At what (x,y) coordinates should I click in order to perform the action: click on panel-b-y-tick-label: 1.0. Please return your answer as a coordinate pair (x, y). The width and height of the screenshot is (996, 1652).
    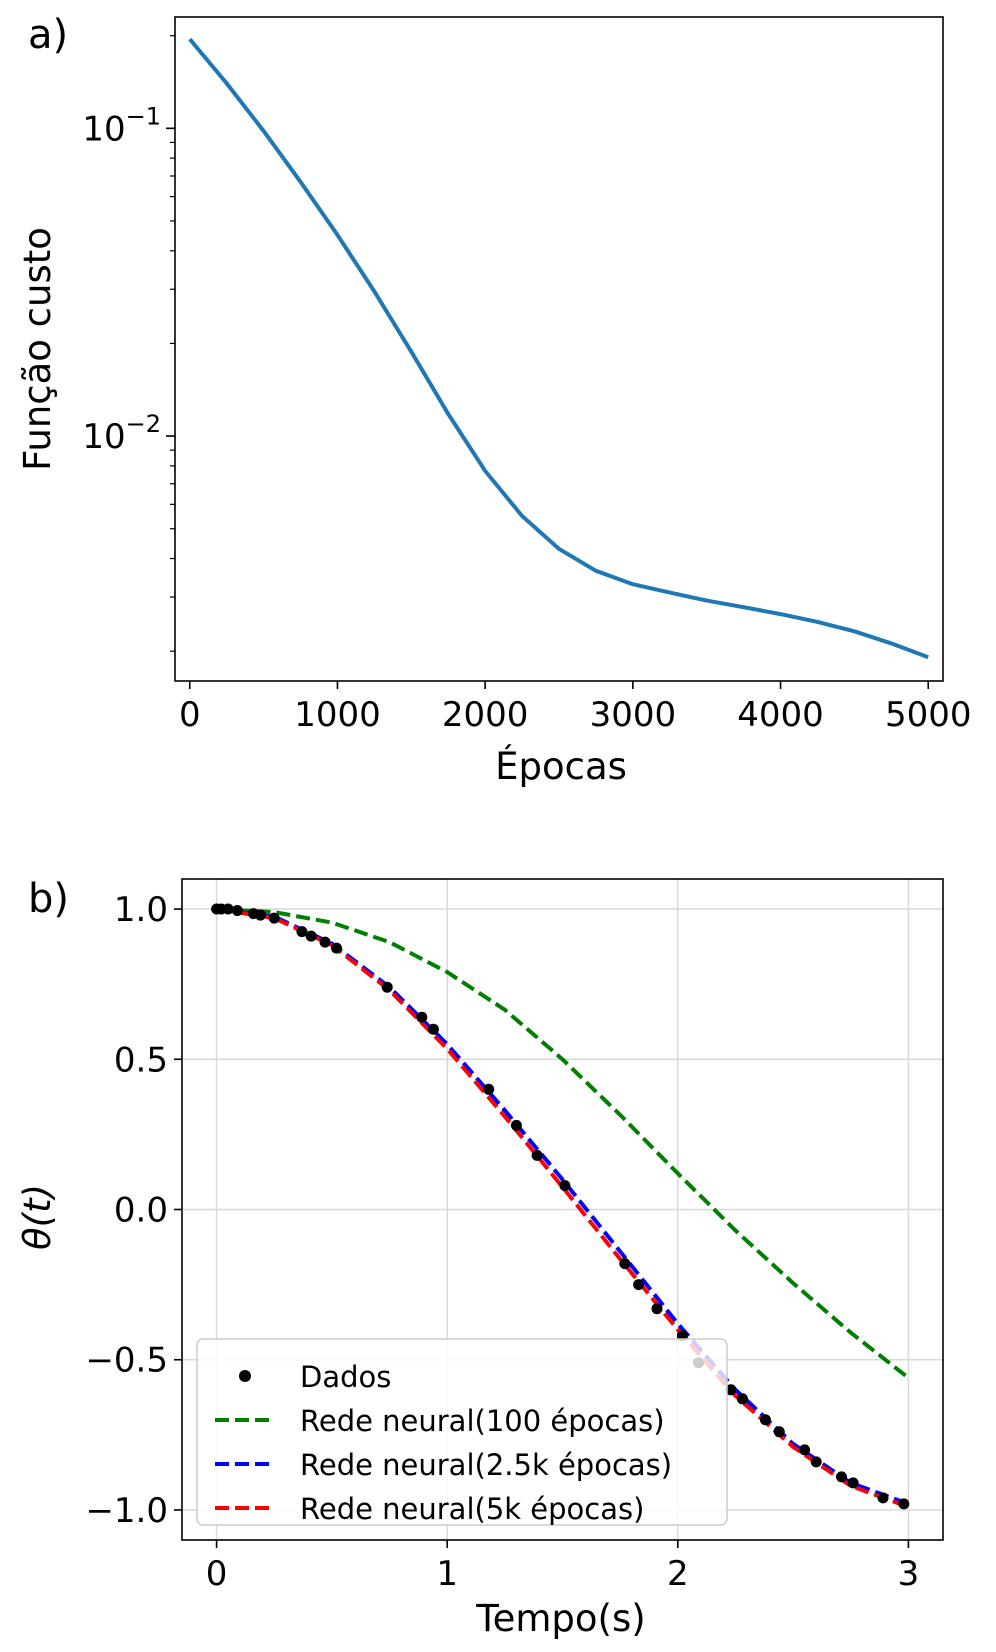
    Looking at the image, I should click on (141, 910).